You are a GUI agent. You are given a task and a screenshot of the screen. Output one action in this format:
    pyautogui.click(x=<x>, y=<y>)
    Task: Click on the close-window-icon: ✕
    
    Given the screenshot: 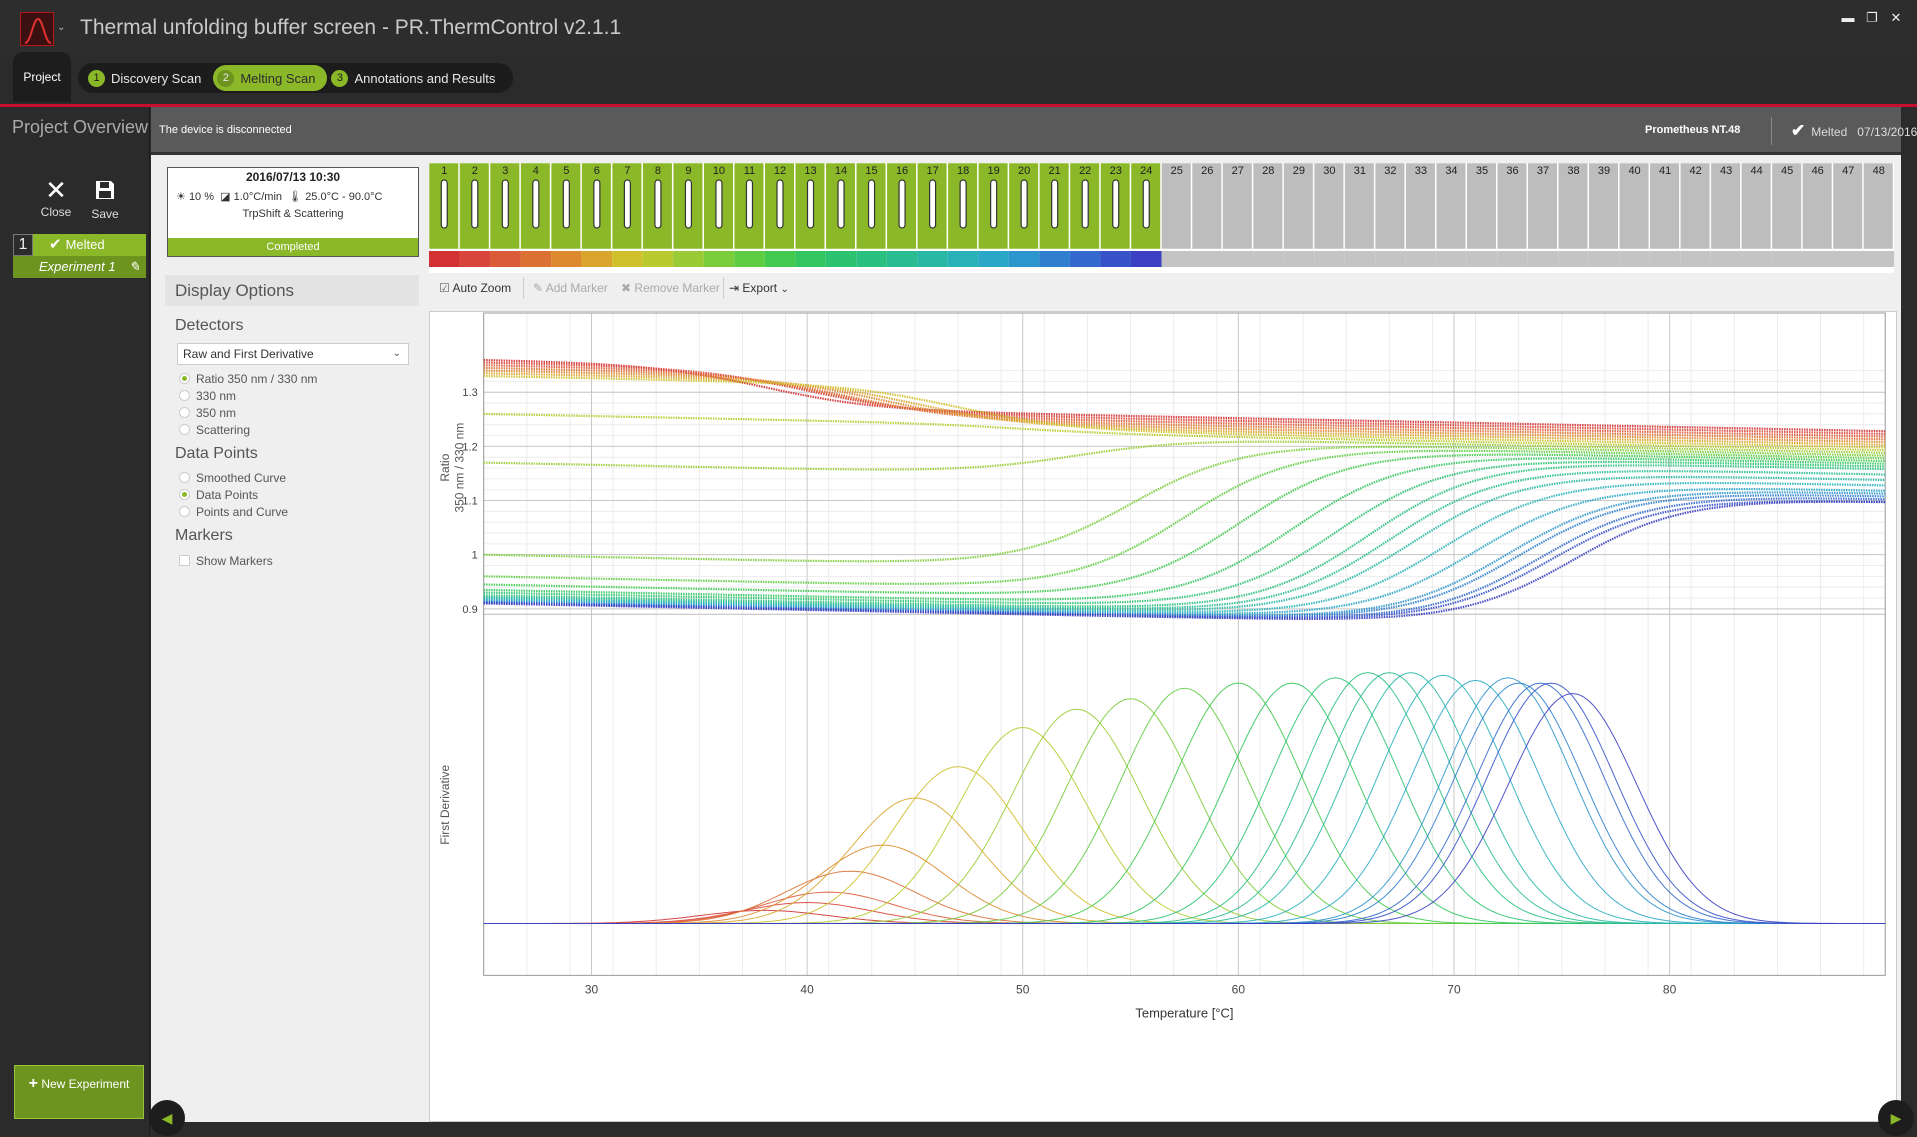 What is the action you would take?
    pyautogui.click(x=1896, y=17)
    